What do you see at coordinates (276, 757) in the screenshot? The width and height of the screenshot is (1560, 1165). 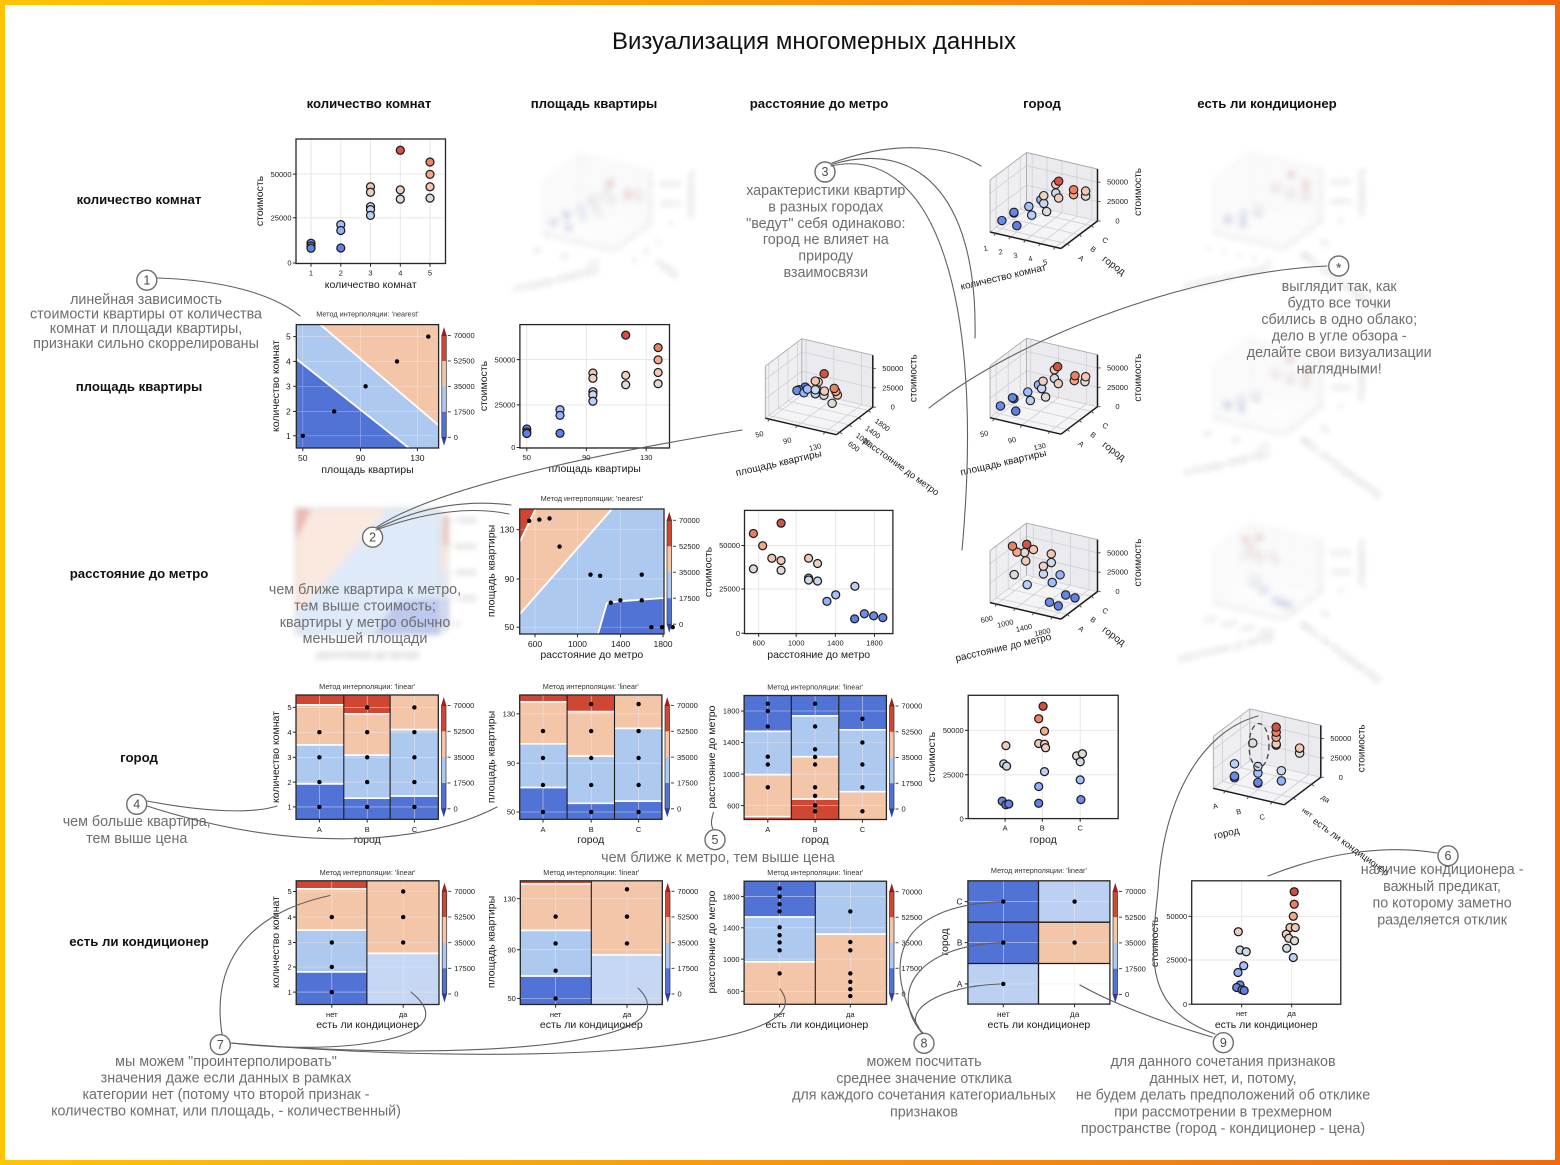 I see `svg-text: количество комнат` at bounding box center [276, 757].